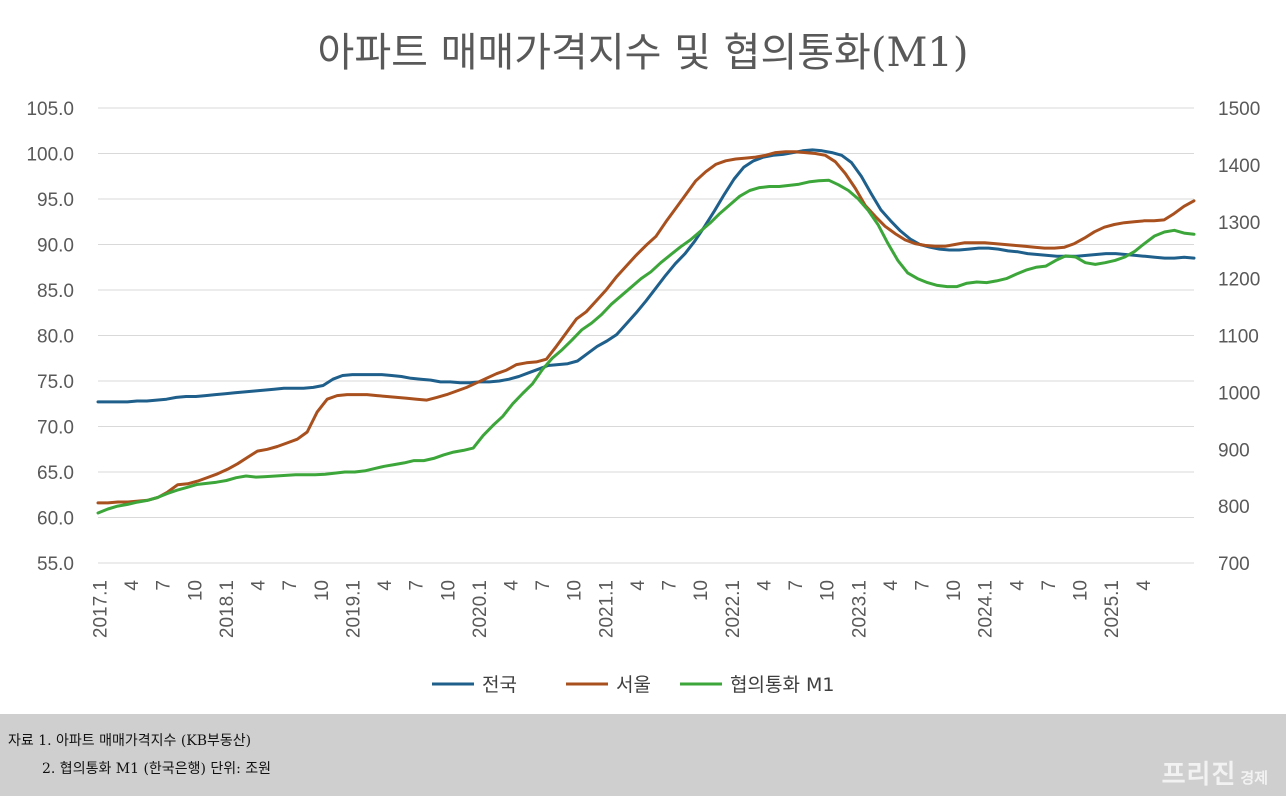 This screenshot has height=796, width=1286. What do you see at coordinates (859, 609) in the screenshot?
I see `x-tick-label: 2023.1` at bounding box center [859, 609].